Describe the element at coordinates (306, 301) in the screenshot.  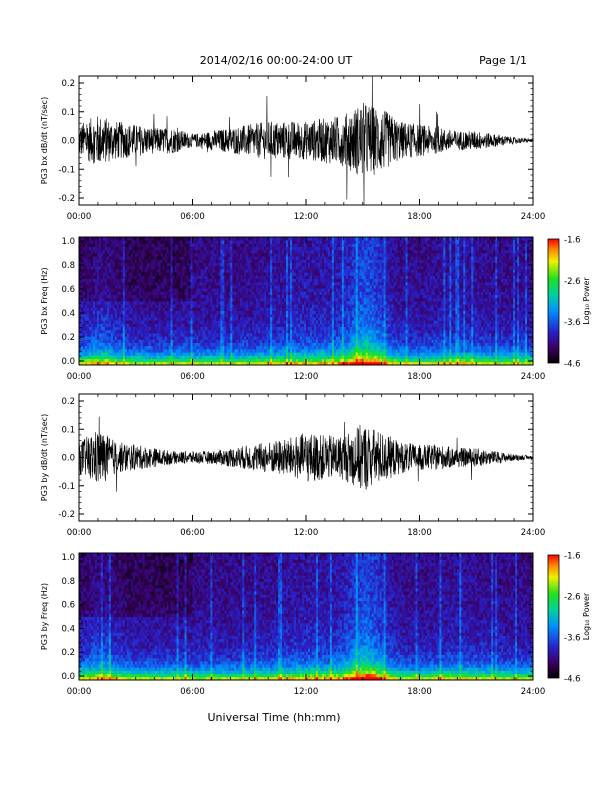
I see `spectrogram-cells` at that location.